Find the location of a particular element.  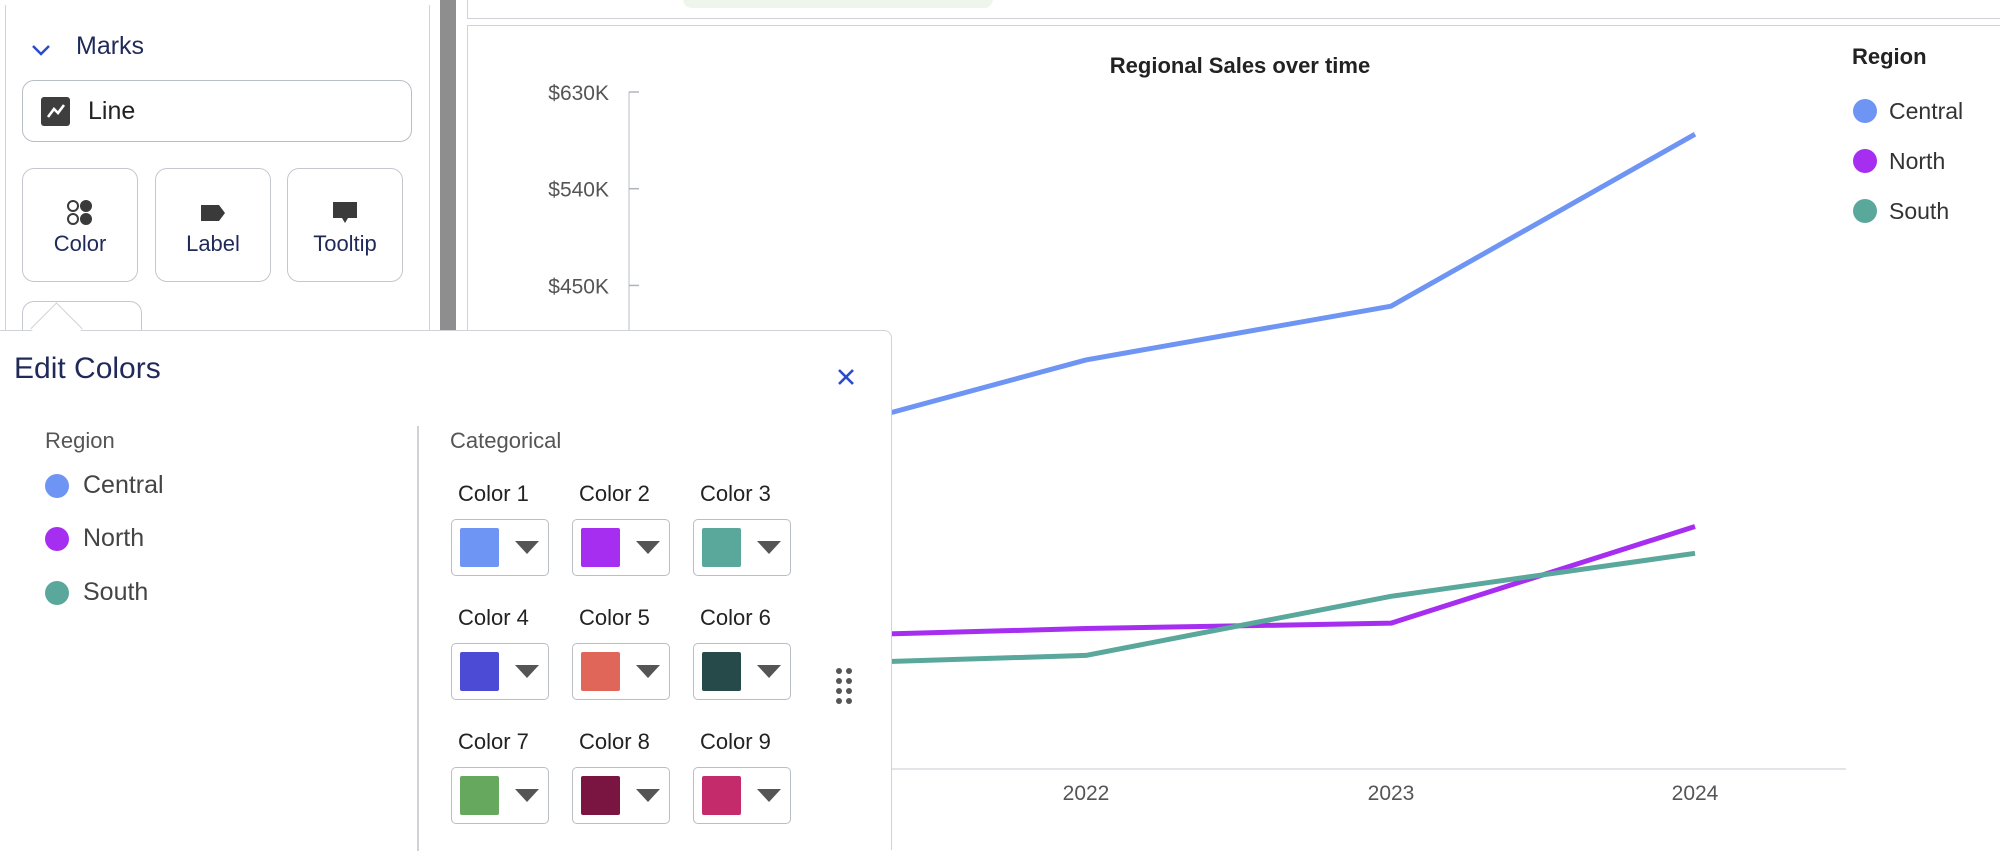

region-item-north: North is located at coordinates (94, 538).